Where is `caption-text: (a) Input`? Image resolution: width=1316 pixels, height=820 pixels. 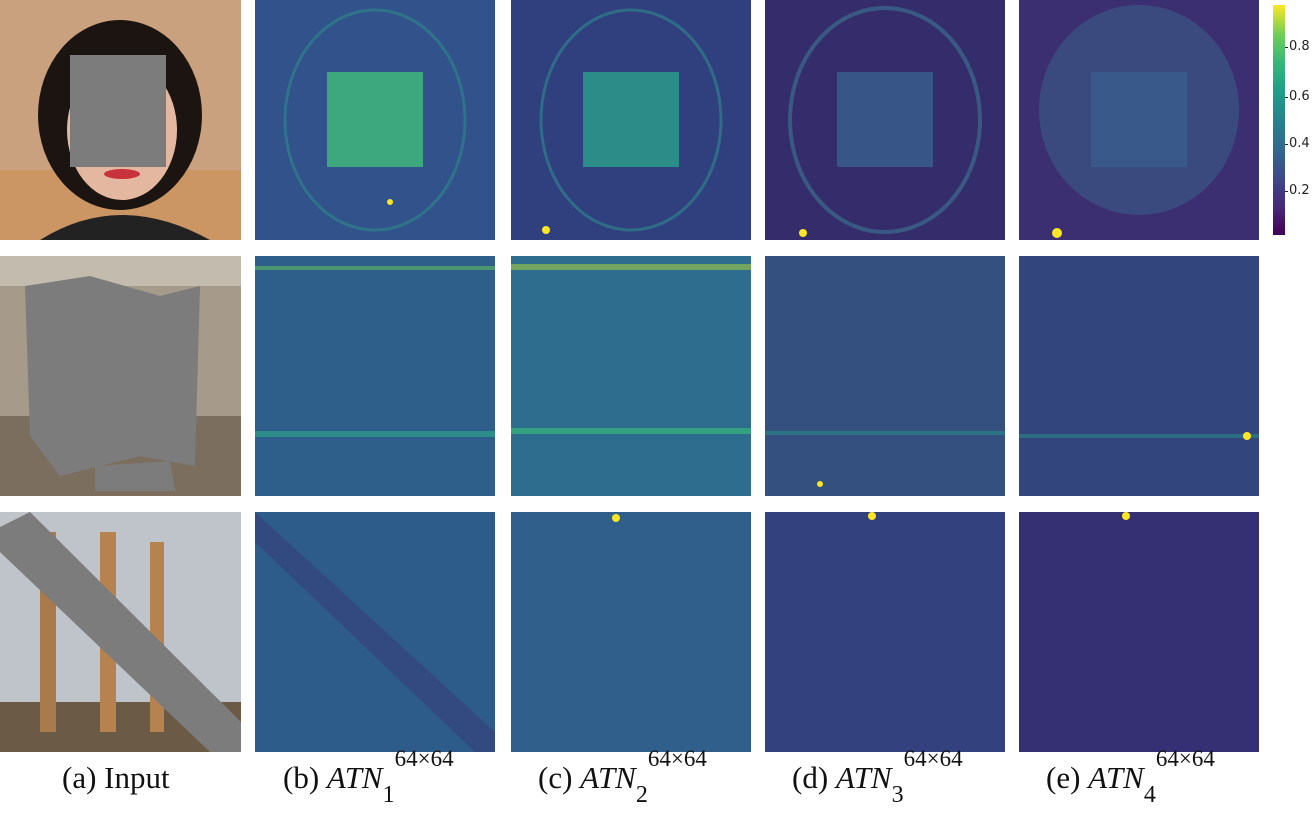 caption-text: (a) Input is located at coordinates (116, 777).